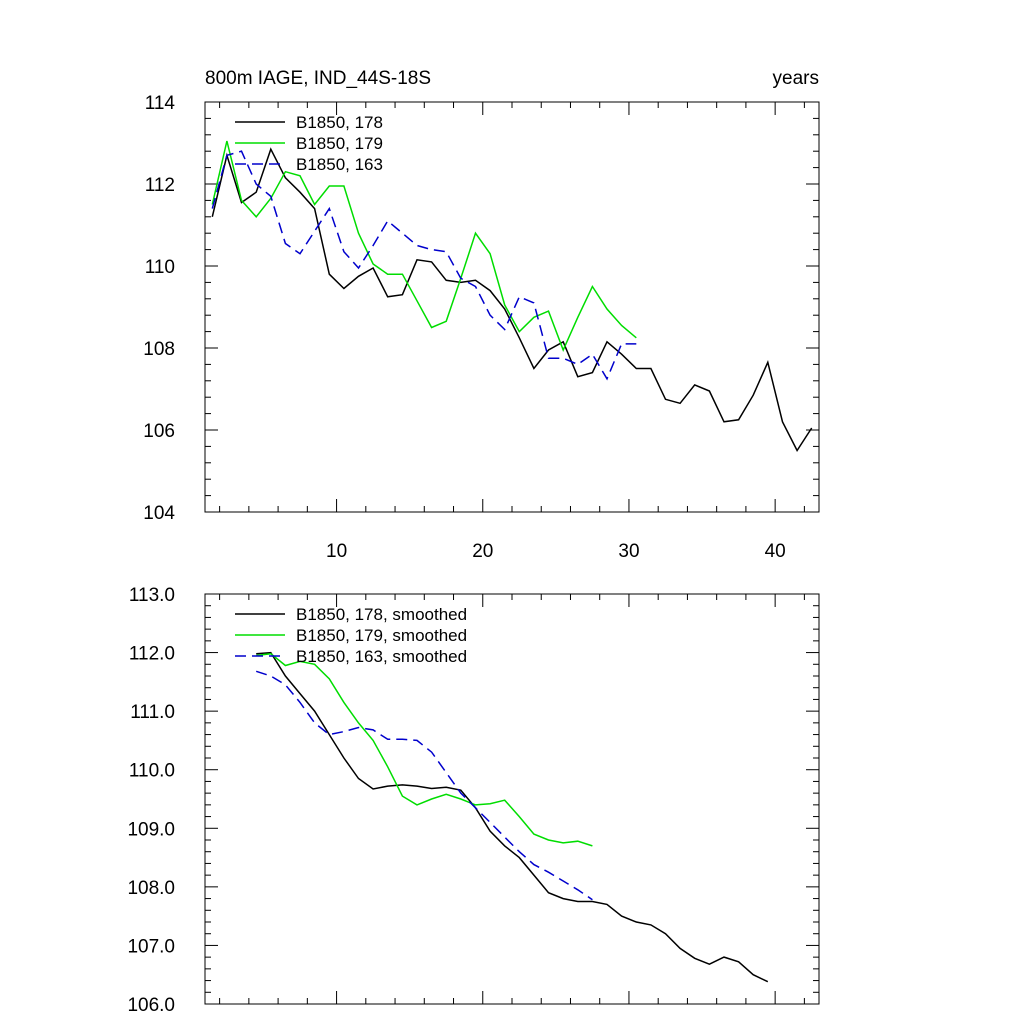 Image resolution: width=1024 pixels, height=1024 pixels. What do you see at coordinates (381, 656) in the screenshot?
I see `legend-label: B1850, 163, smoothed` at bounding box center [381, 656].